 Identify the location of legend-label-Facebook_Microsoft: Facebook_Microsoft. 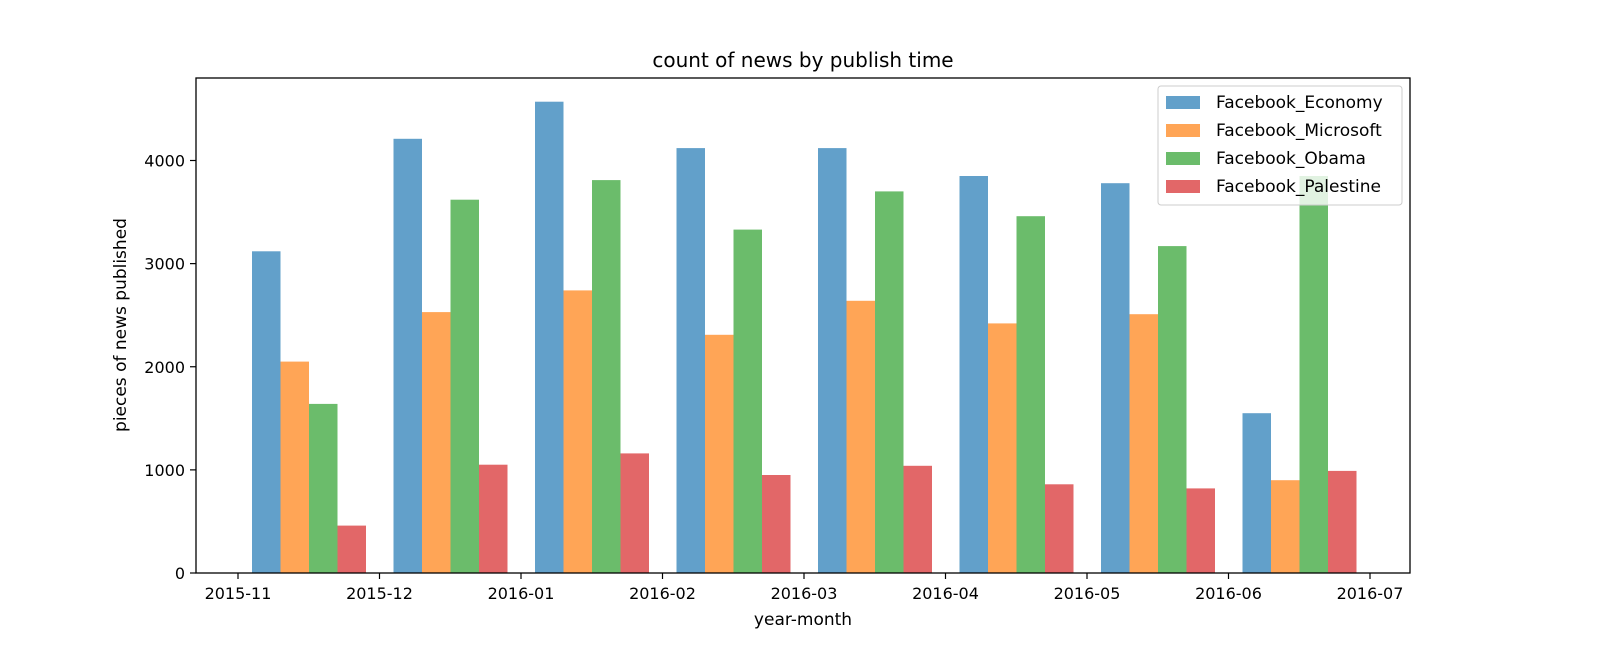
(1299, 131).